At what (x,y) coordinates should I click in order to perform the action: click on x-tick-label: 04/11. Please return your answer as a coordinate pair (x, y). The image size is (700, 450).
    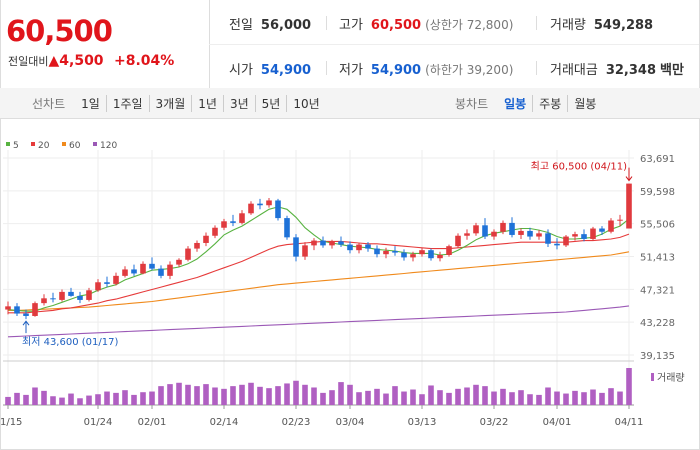
    Looking at the image, I should click on (629, 422).